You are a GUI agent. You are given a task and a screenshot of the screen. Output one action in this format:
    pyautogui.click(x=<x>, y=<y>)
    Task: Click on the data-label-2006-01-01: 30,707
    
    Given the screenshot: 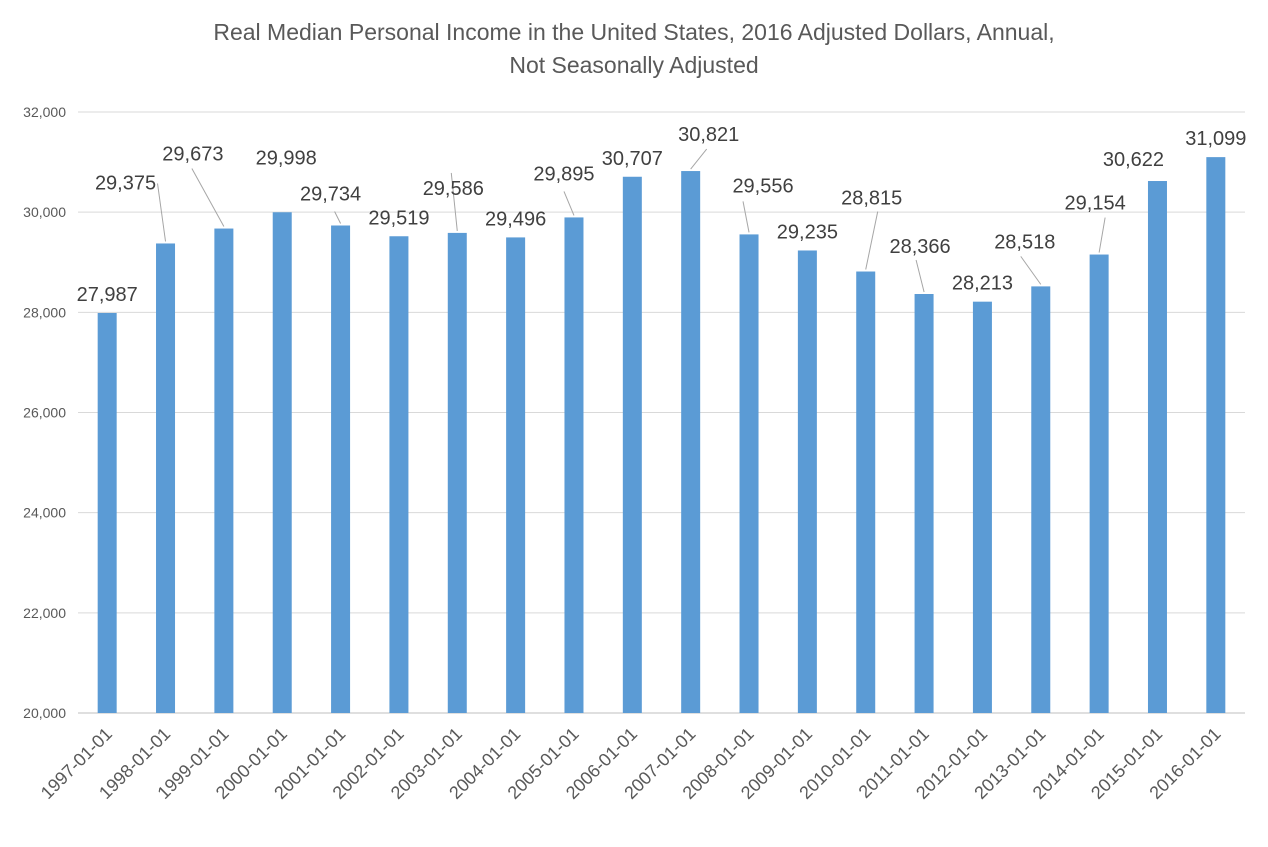 What is the action you would take?
    pyautogui.click(x=632, y=159)
    